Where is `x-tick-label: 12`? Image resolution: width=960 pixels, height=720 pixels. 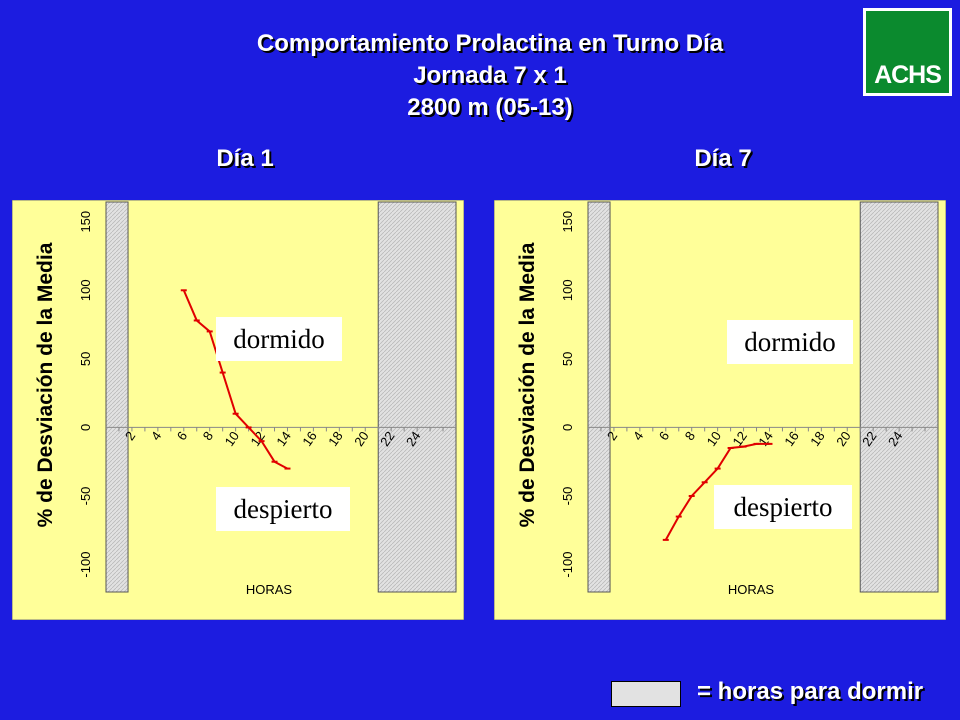
x-tick-label: 12 is located at coordinates (739, 439).